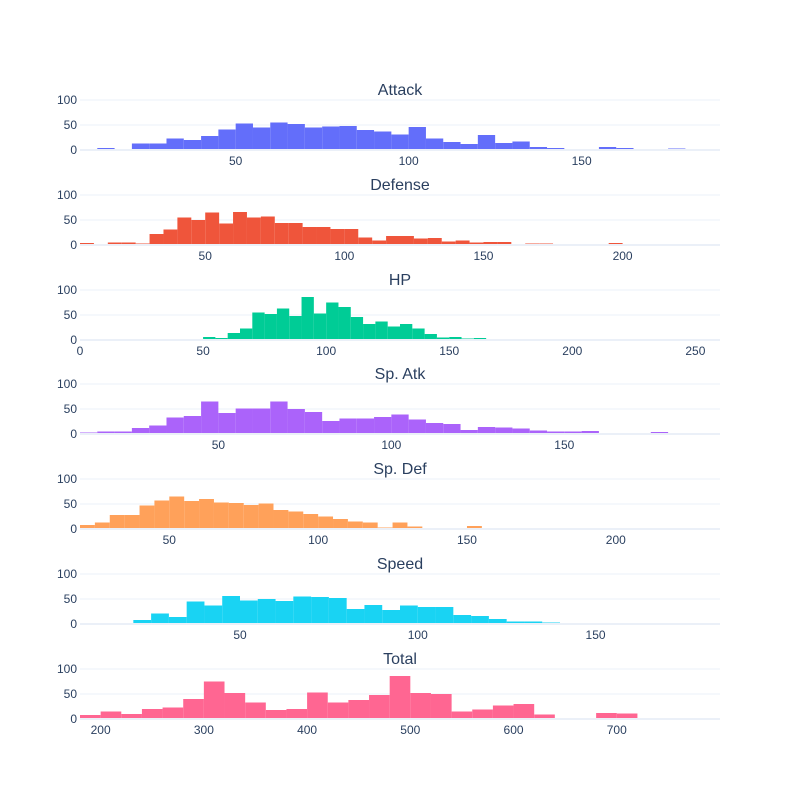  Describe the element at coordinates (73, 719) in the screenshot. I see `y-tick-label-total-0: 0` at that location.